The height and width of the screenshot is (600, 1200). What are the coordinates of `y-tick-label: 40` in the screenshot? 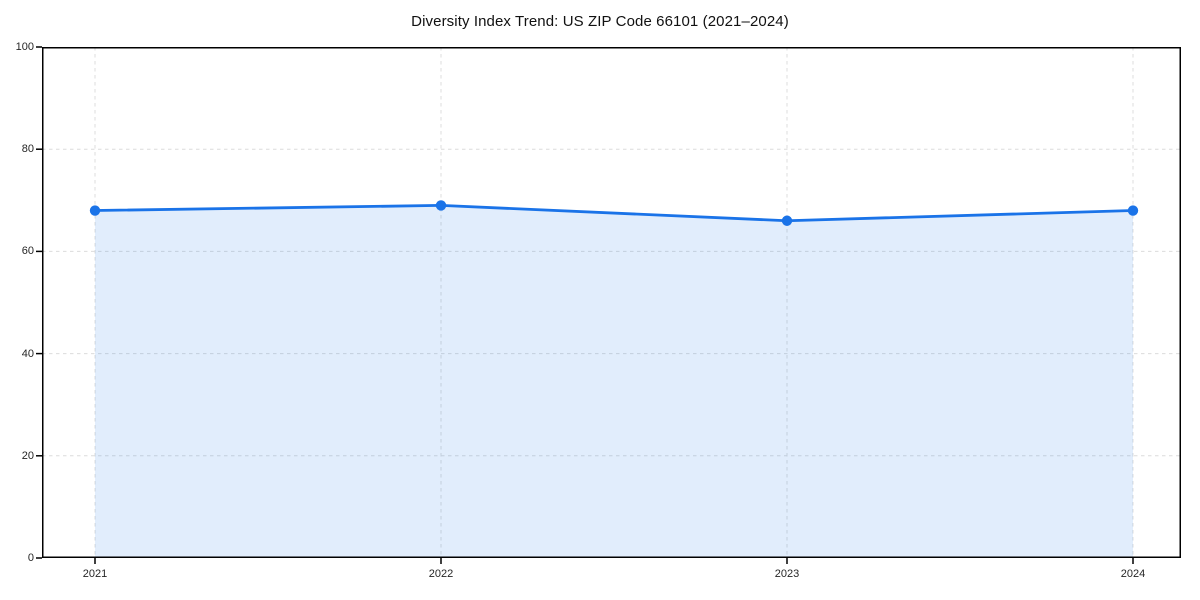 It's located at (27, 353).